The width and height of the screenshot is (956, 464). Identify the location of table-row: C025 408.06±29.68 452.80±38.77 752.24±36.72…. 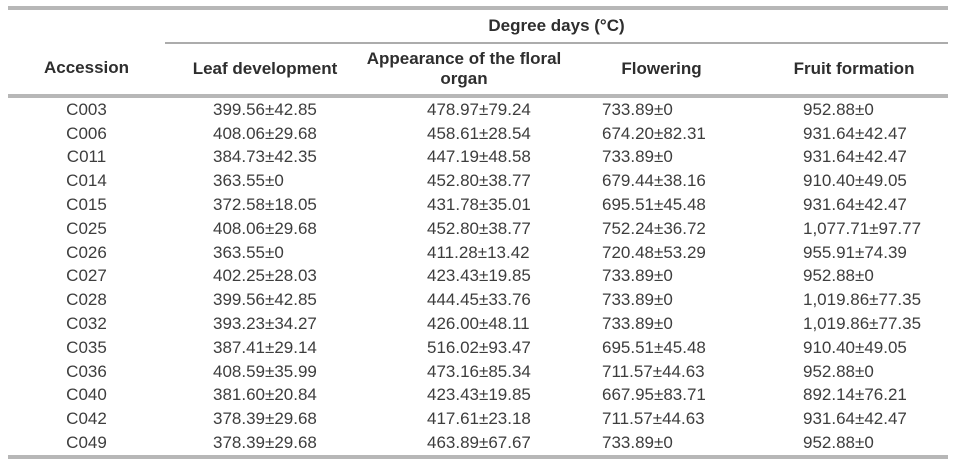
(478, 229).